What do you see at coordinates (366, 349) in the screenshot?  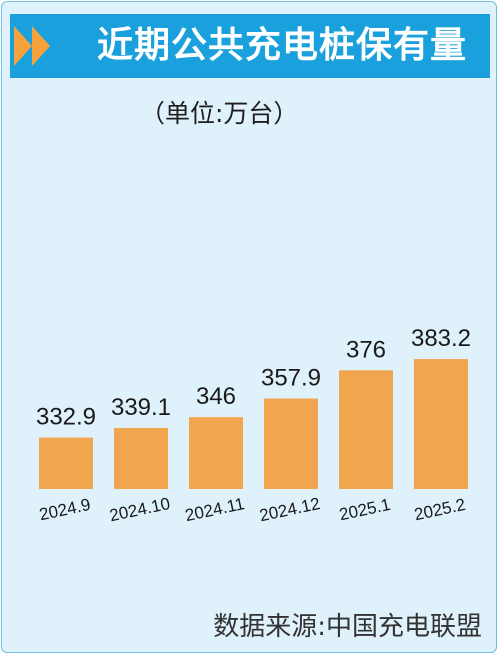 I see `value-label: 376` at bounding box center [366, 349].